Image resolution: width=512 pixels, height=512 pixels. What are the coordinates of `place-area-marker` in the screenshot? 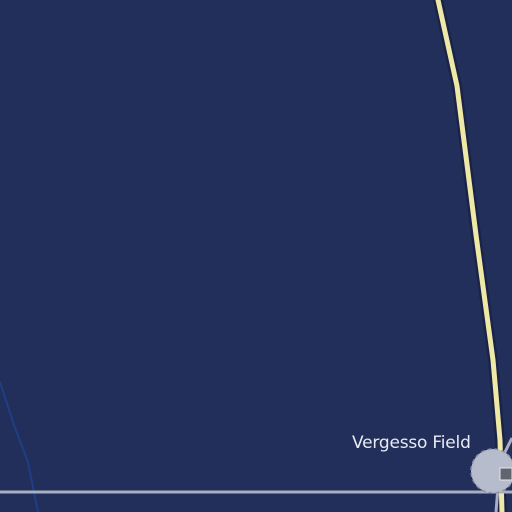 It's located at (491, 471).